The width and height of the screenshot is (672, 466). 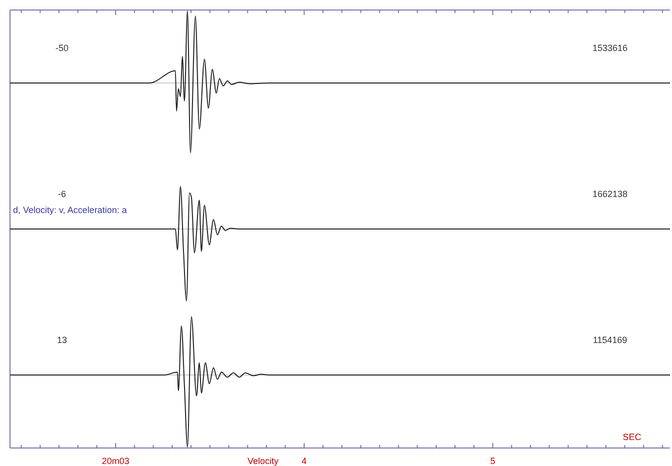 What do you see at coordinates (70, 210) in the screenshot?
I see `annotation: d, Velocity: v, Acceleration: a` at bounding box center [70, 210].